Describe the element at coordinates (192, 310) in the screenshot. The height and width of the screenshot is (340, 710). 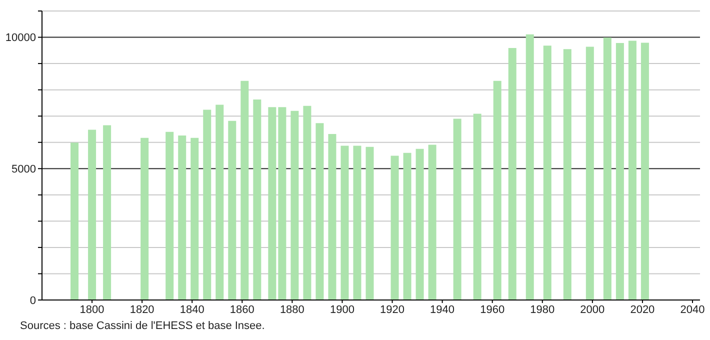
I see `x-tick-label: 1840` at that location.